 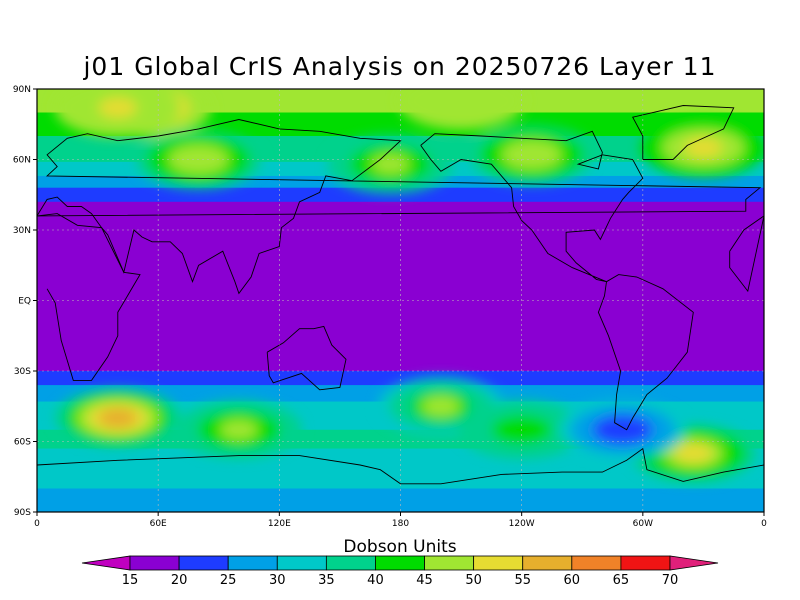 I want to click on x-tick-label: 180, so click(x=400, y=524).